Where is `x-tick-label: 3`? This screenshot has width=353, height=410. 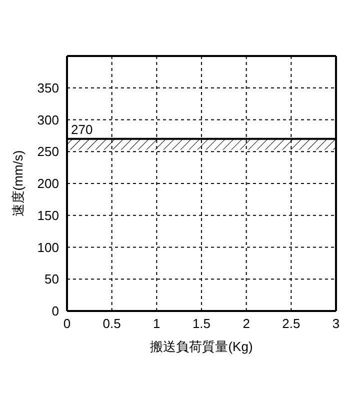 x-tick-label: 3 is located at coordinates (336, 324).